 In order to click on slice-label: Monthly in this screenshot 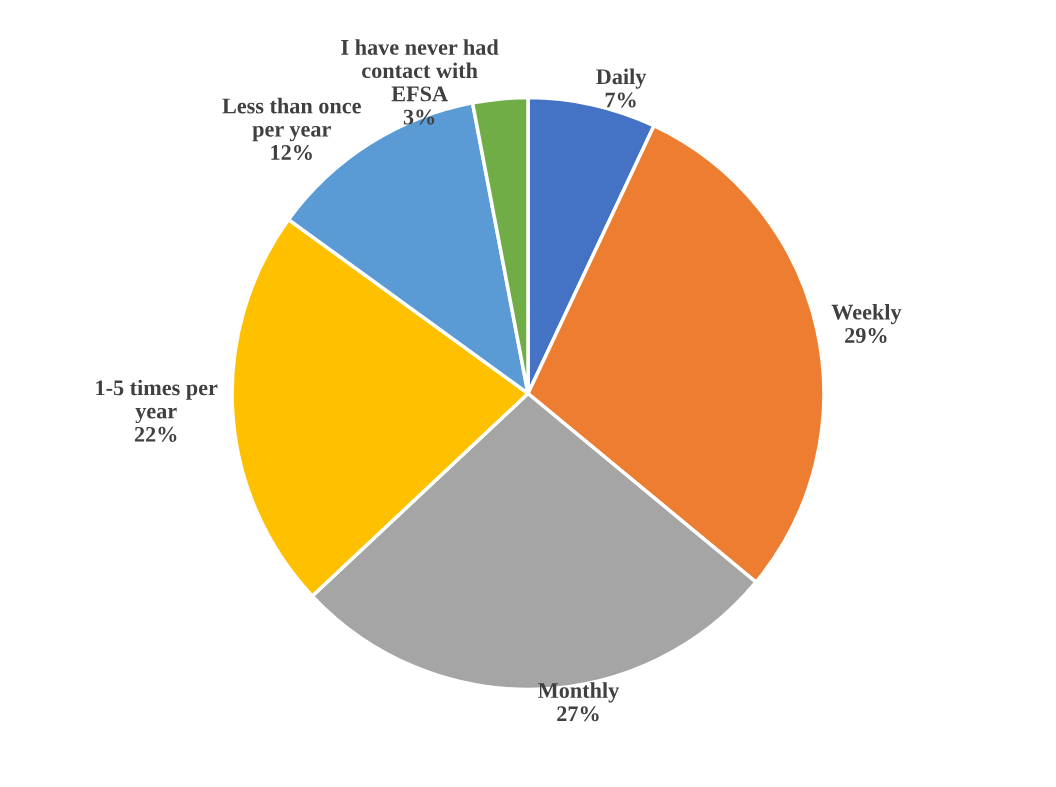, I will do `click(579, 692)`.